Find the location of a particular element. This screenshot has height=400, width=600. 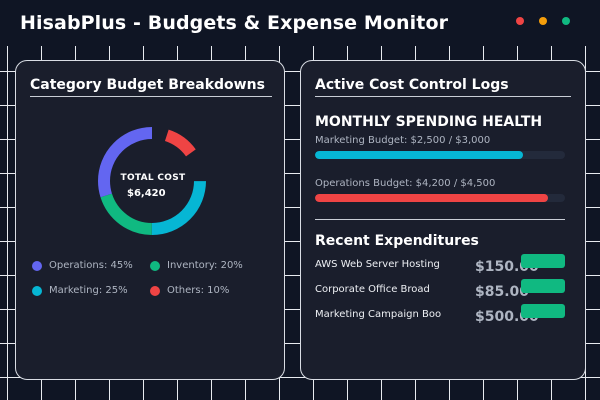

legend-item-operations: Operations: 45% is located at coordinates (82, 265).